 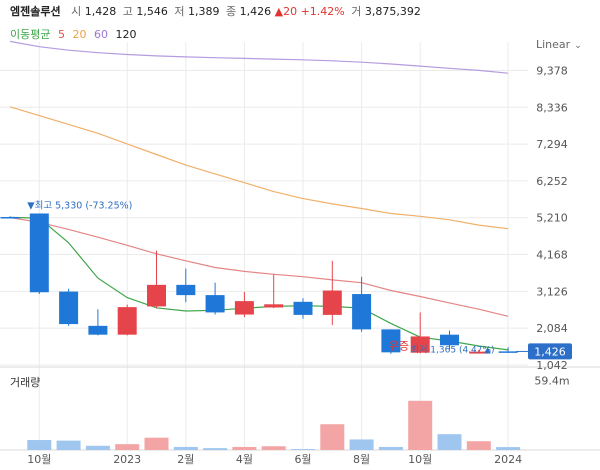 I want to click on open-label: 시, so click(x=76, y=11).